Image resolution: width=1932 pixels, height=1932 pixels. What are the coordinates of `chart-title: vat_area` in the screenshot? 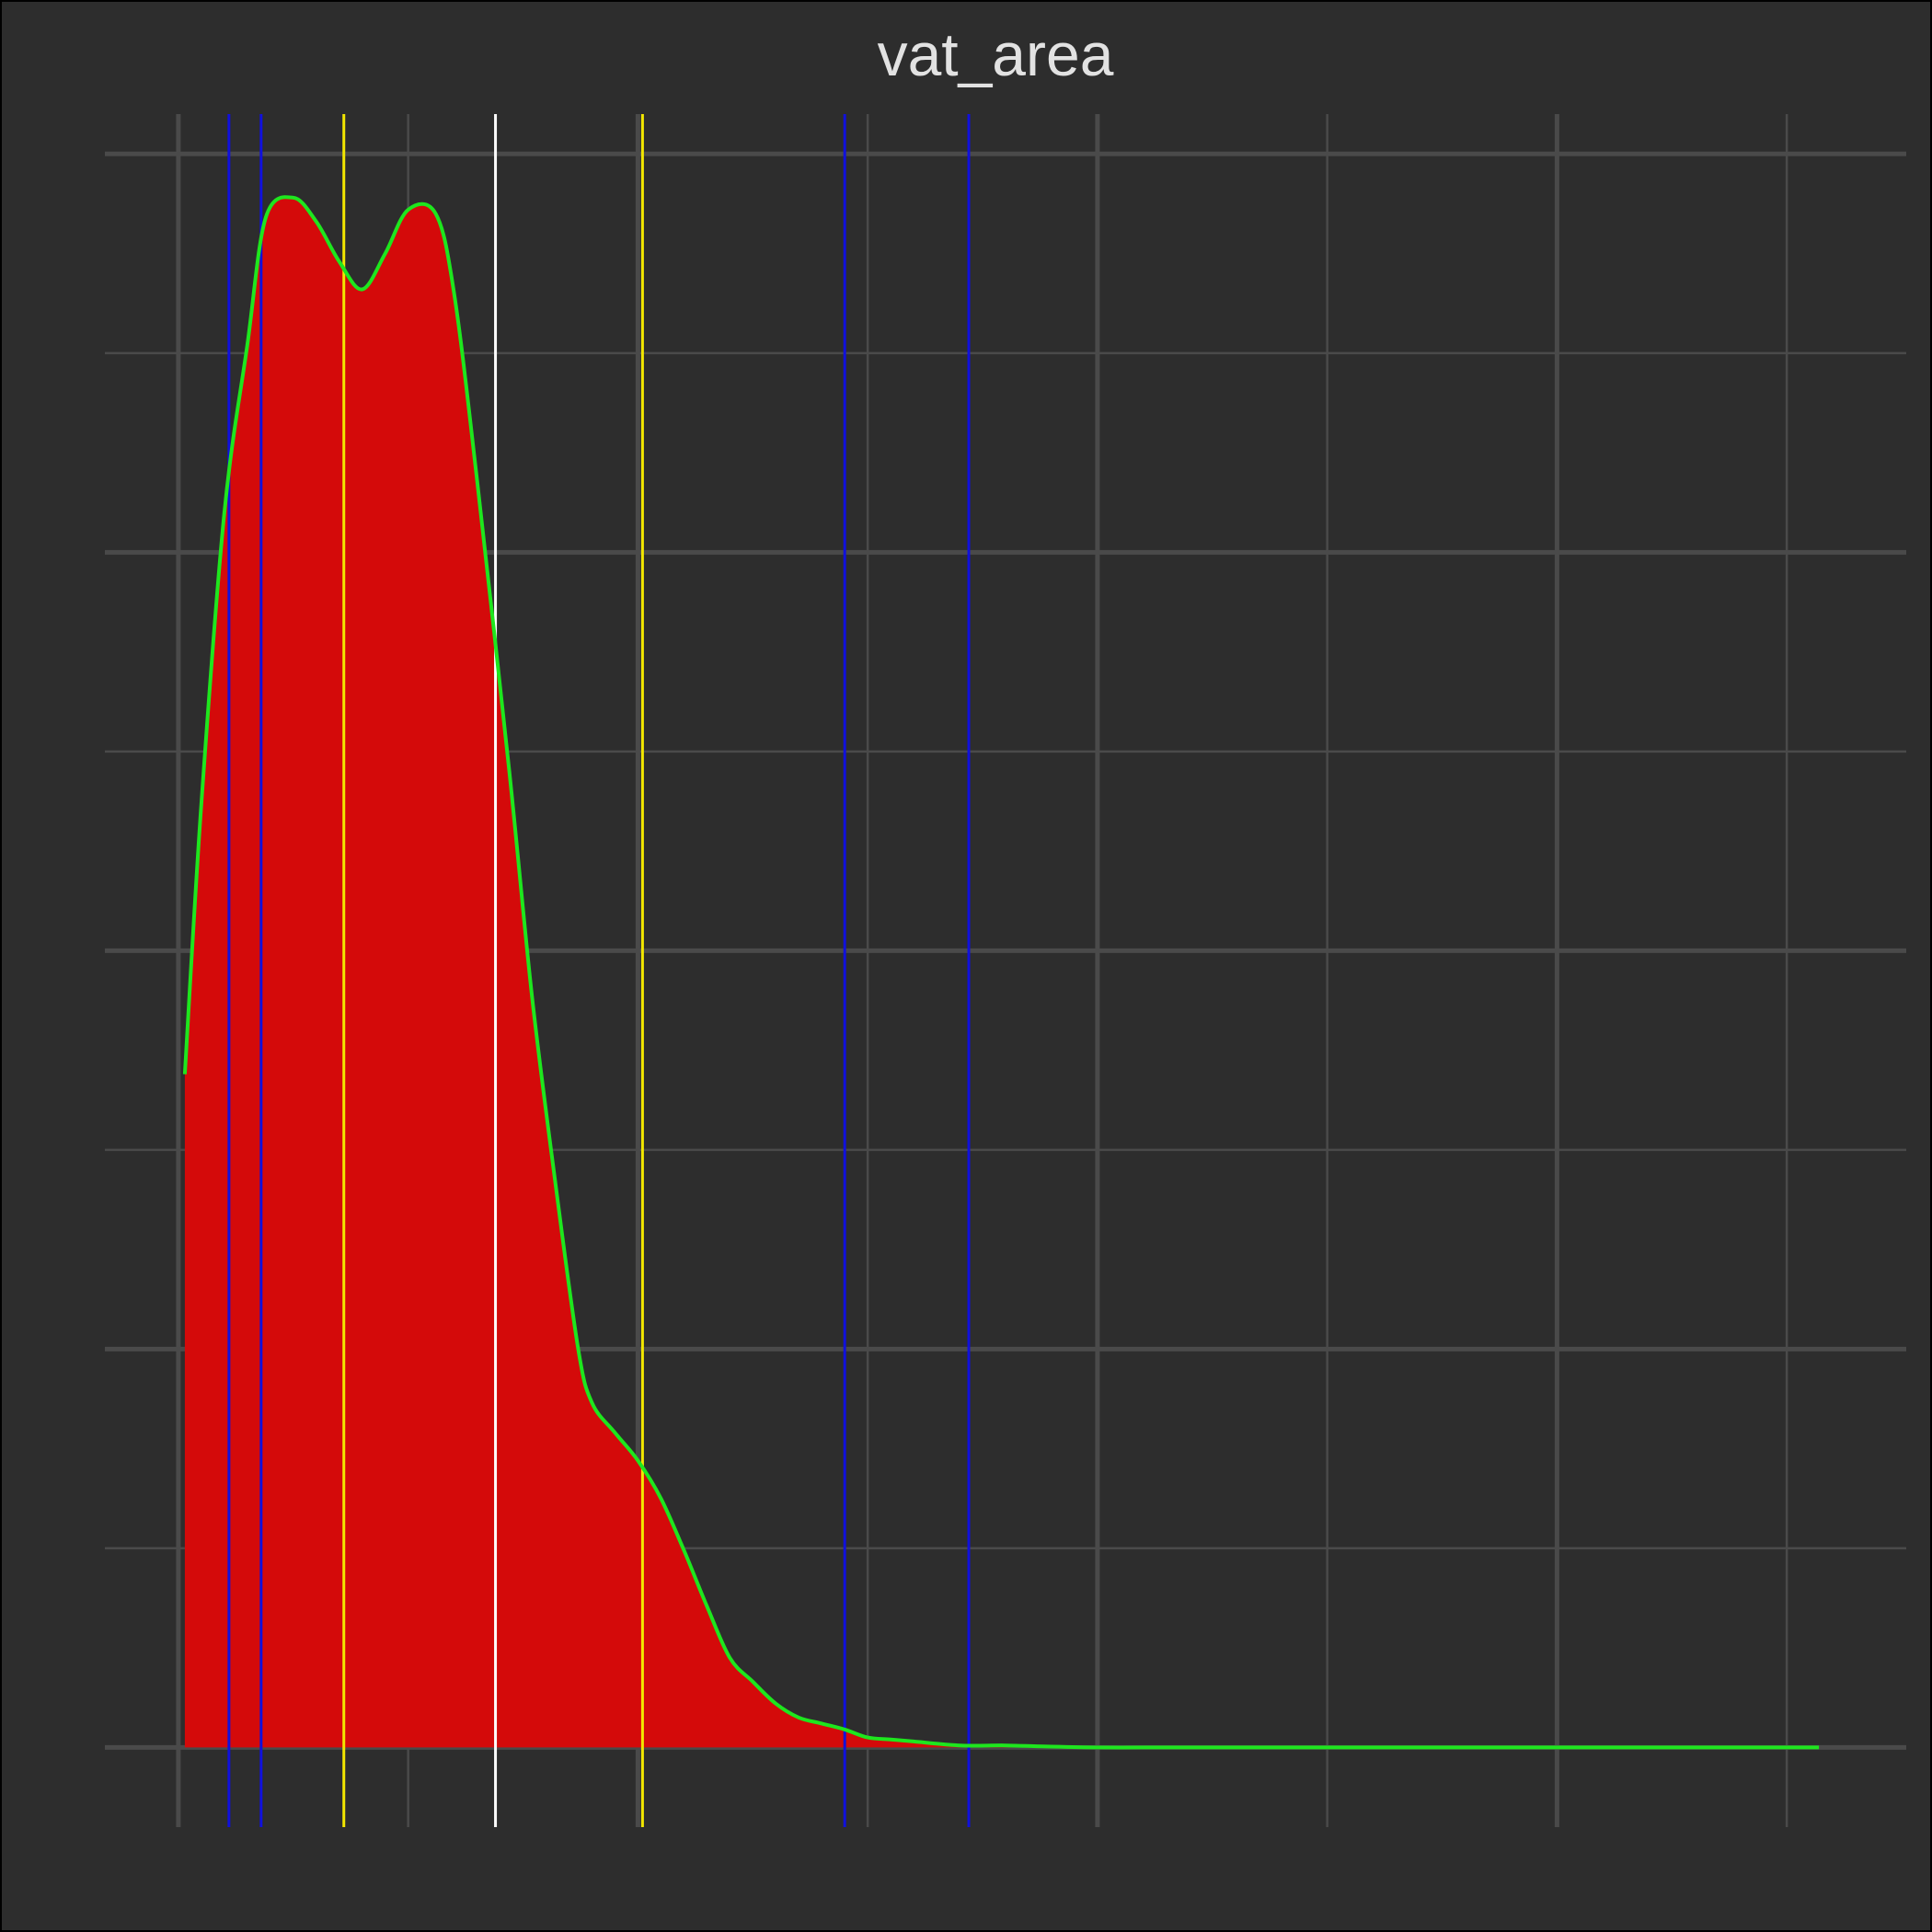 It's located at (996, 54).